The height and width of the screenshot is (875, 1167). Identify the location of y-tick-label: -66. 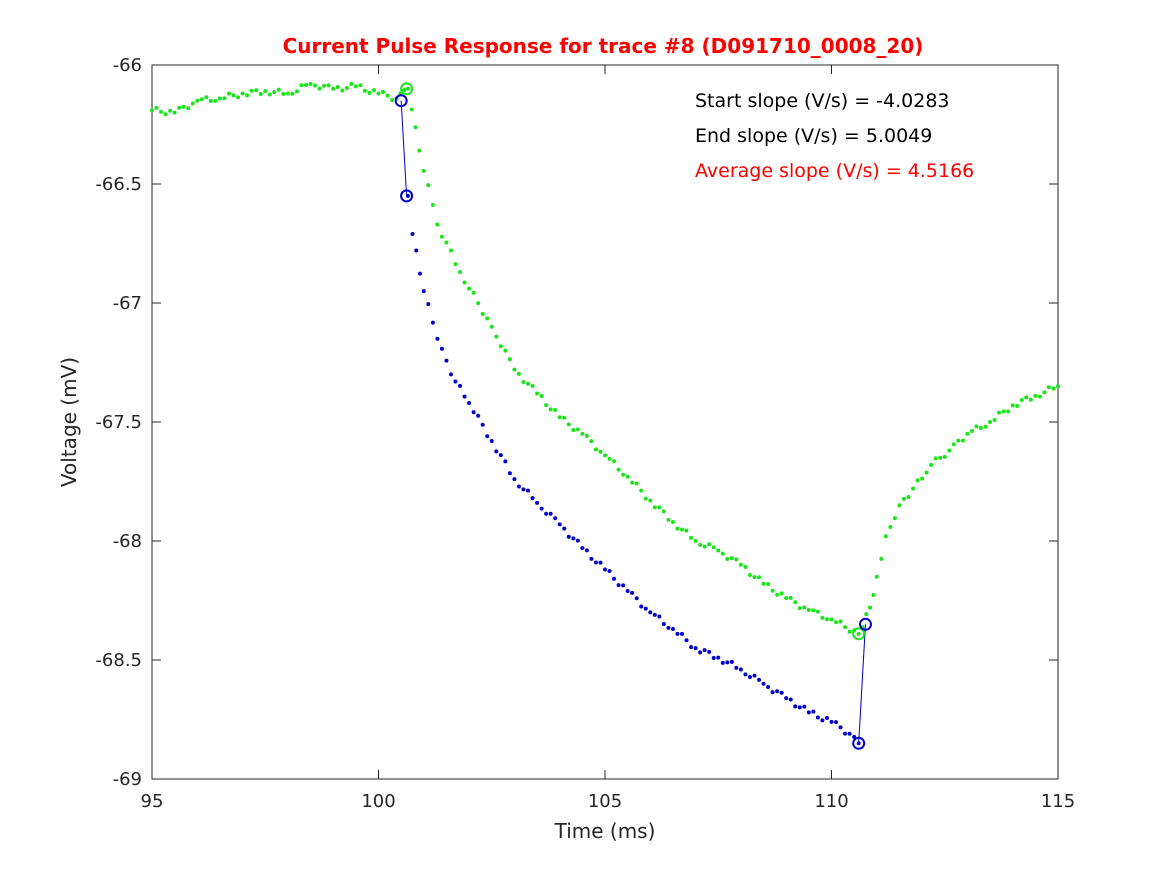
(127, 65).